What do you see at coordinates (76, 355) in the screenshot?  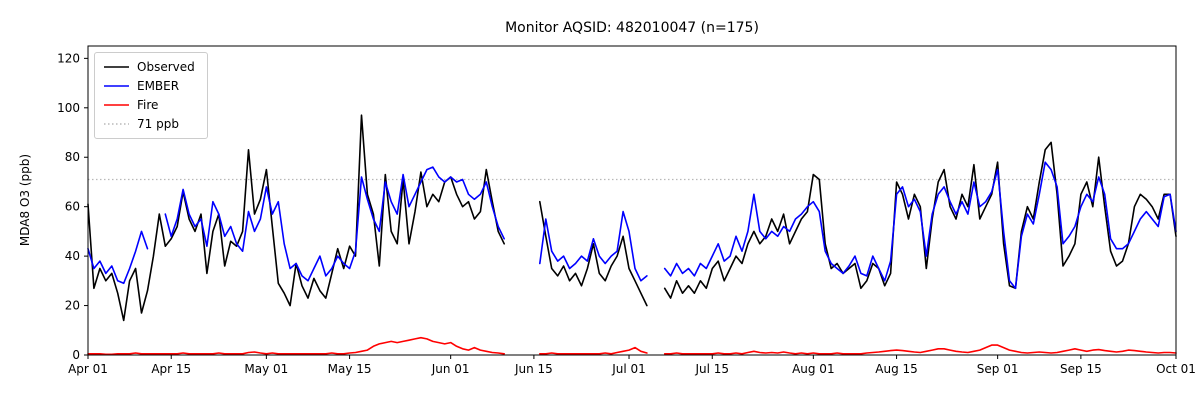 I see `y-tick-label: 0` at bounding box center [76, 355].